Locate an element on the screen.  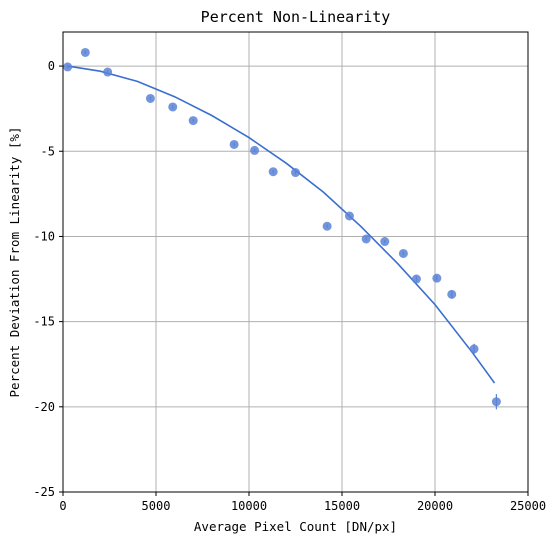
chart-title: Percent Non-Linearity is located at coordinates (296, 17).